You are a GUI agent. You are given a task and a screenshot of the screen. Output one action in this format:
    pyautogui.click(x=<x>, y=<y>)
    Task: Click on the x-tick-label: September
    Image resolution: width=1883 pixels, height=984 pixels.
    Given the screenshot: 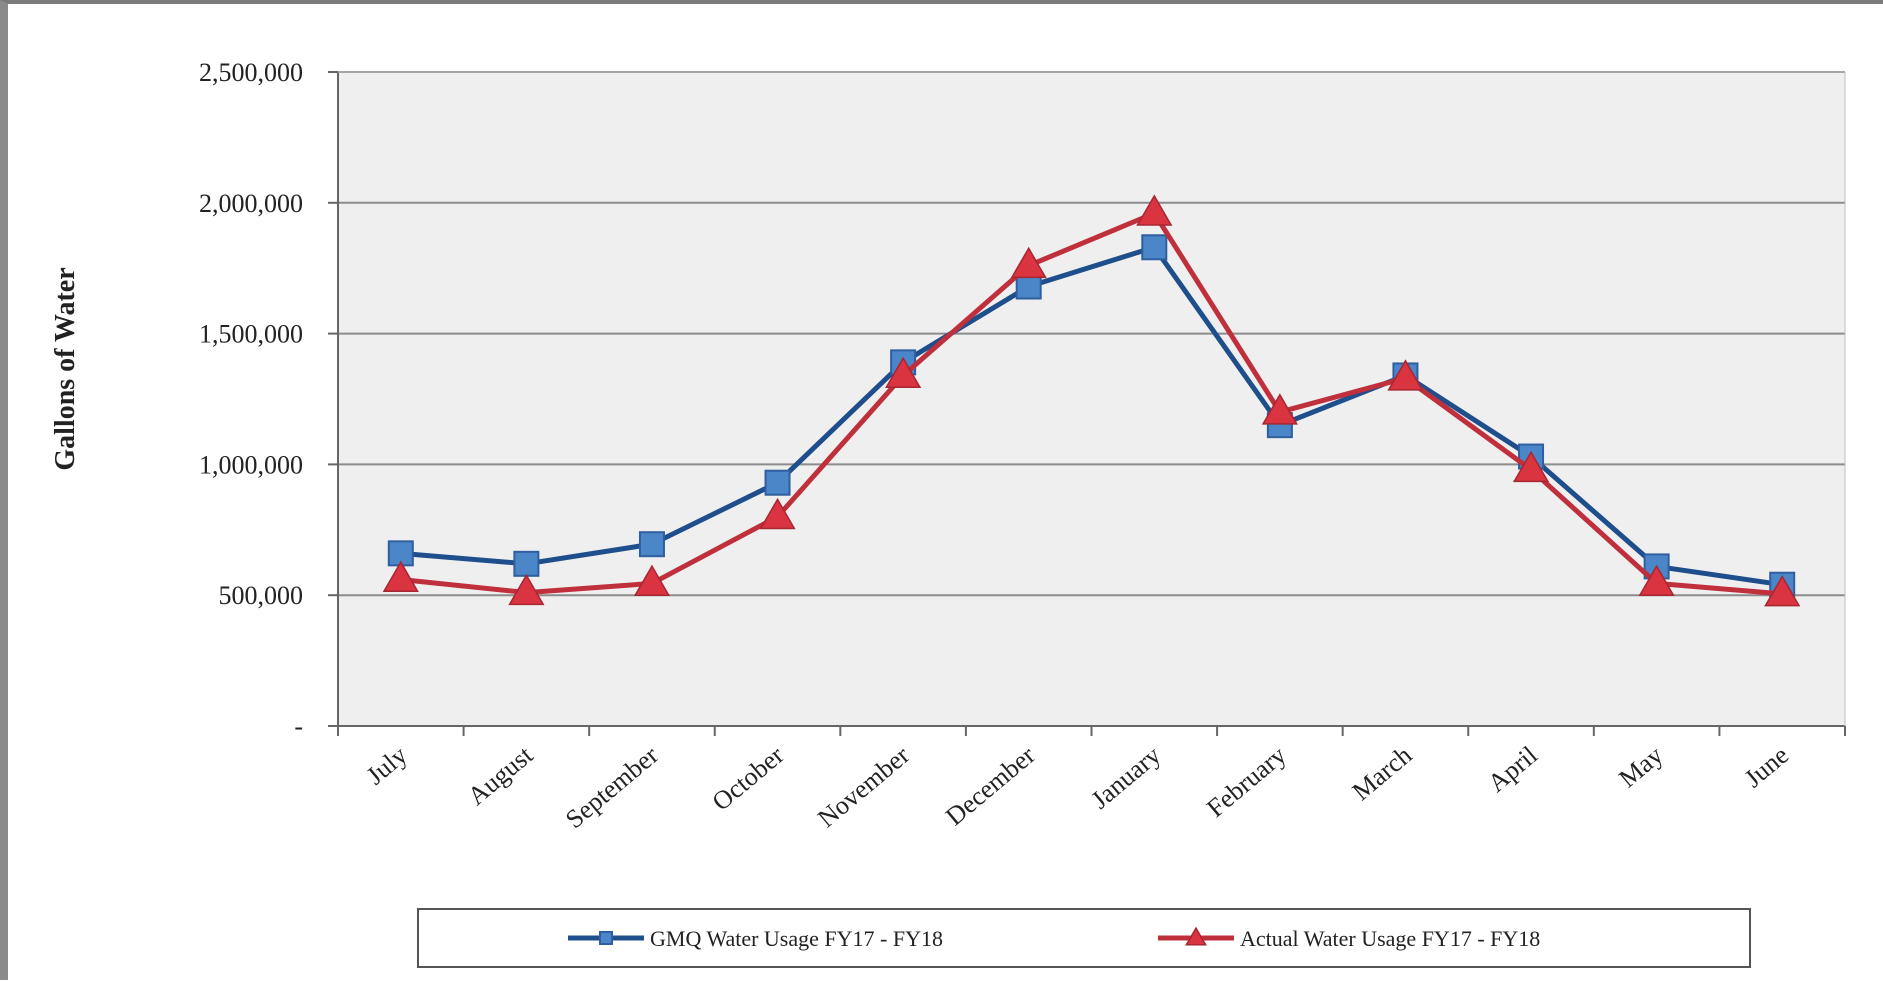 What is the action you would take?
    pyautogui.click(x=612, y=787)
    